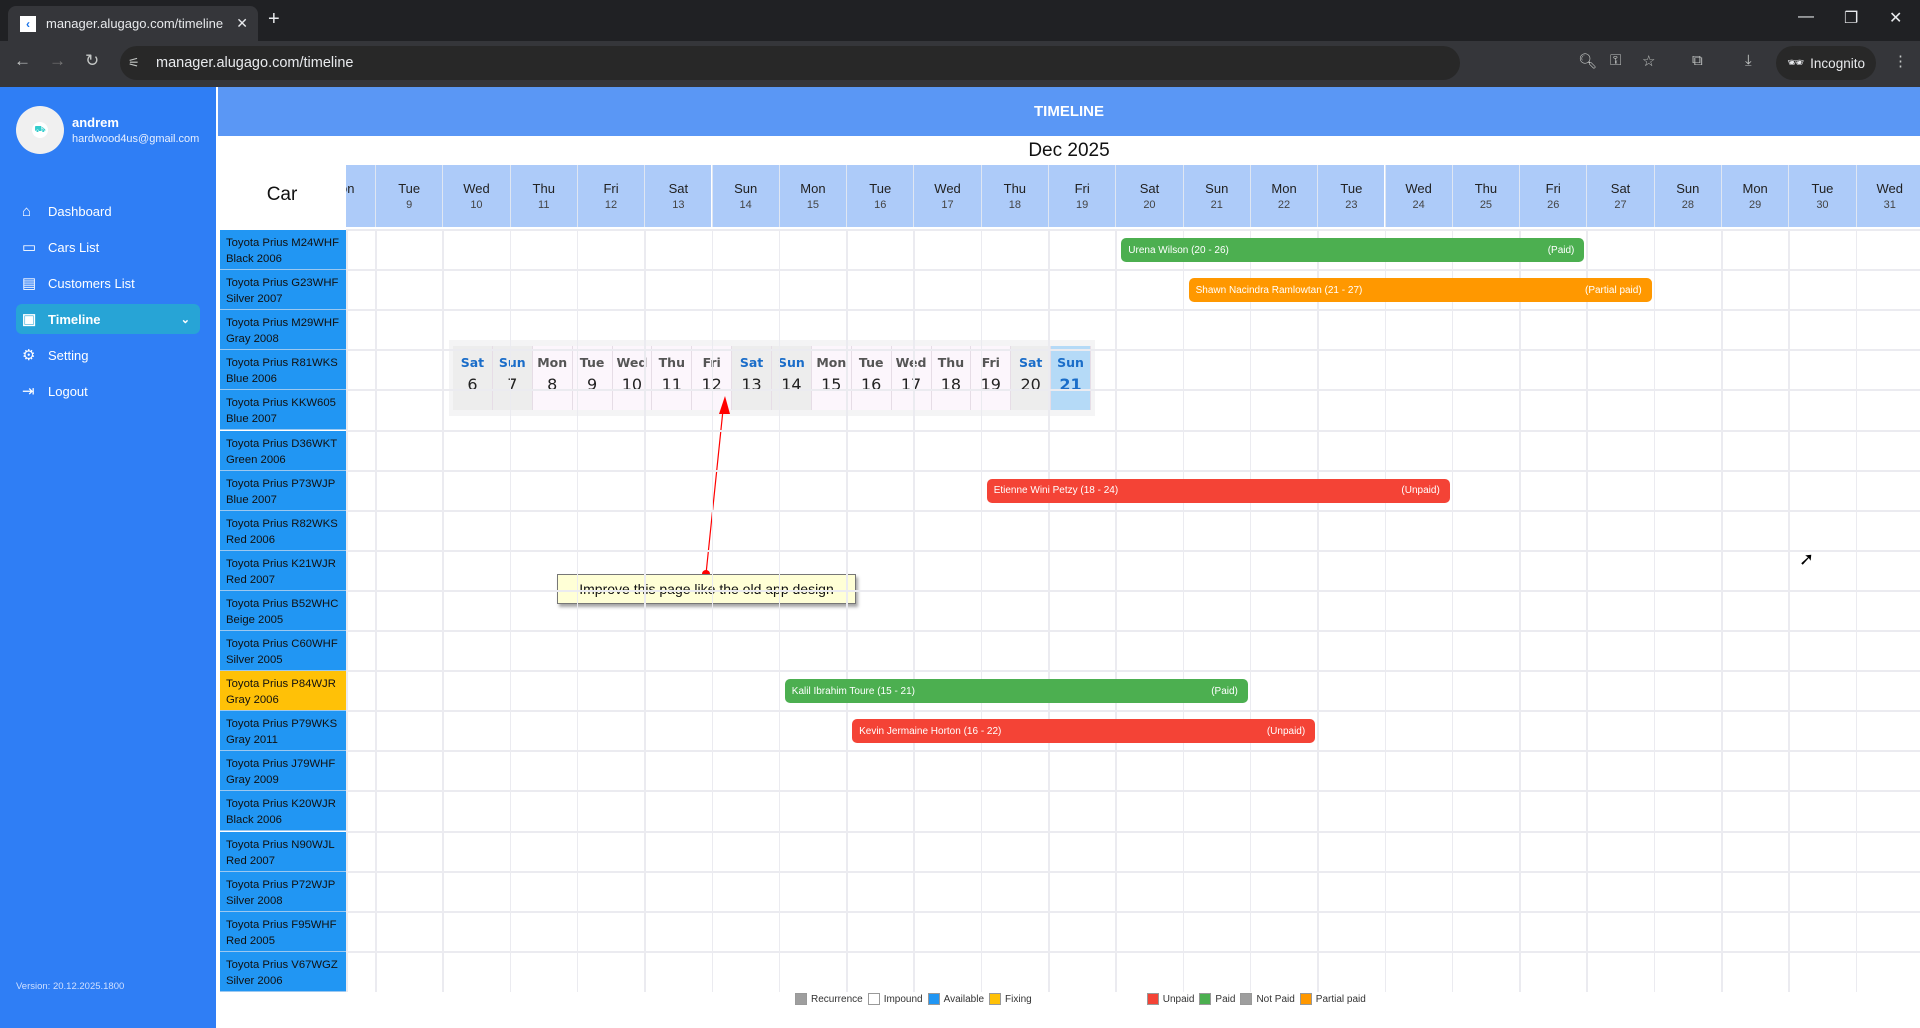  I want to click on booking-bar: Urena Wilson (20 - 26) (Paid), so click(1353, 250).